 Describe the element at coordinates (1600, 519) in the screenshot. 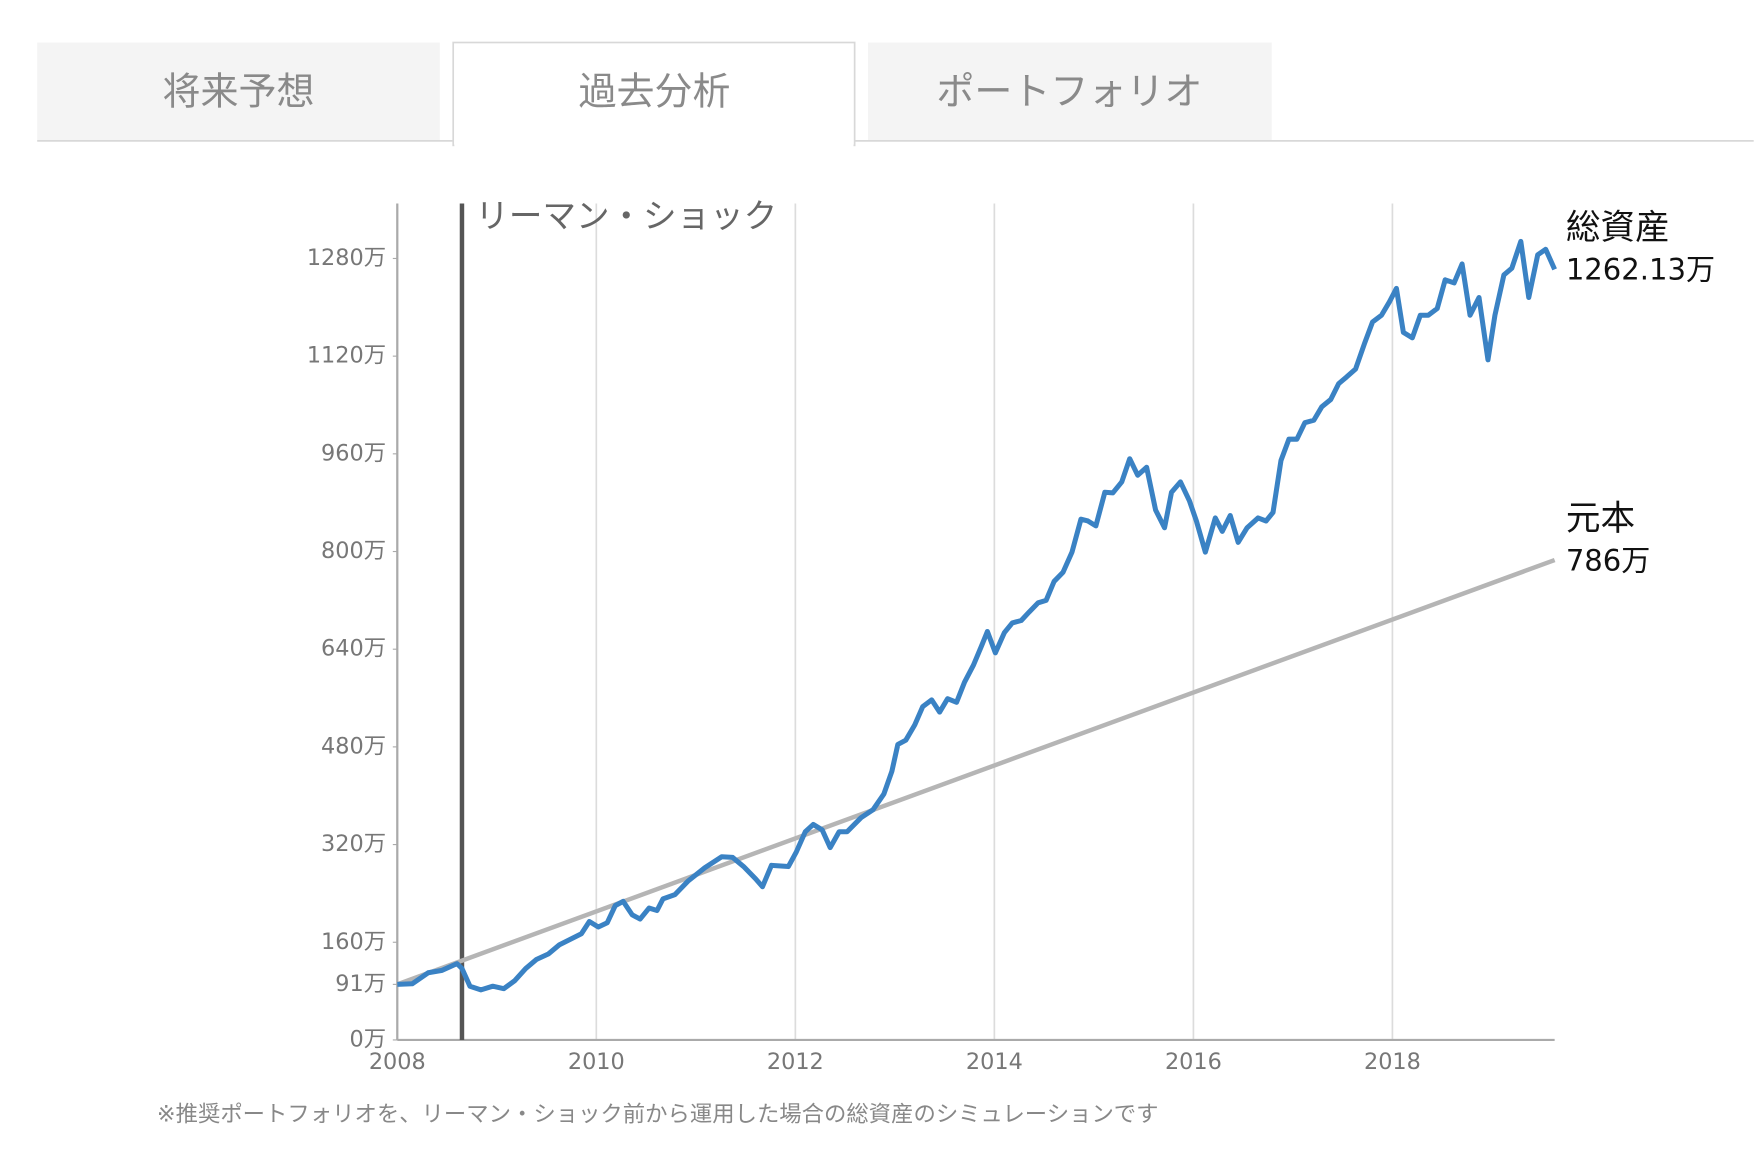

I see `series-name: 元本` at that location.